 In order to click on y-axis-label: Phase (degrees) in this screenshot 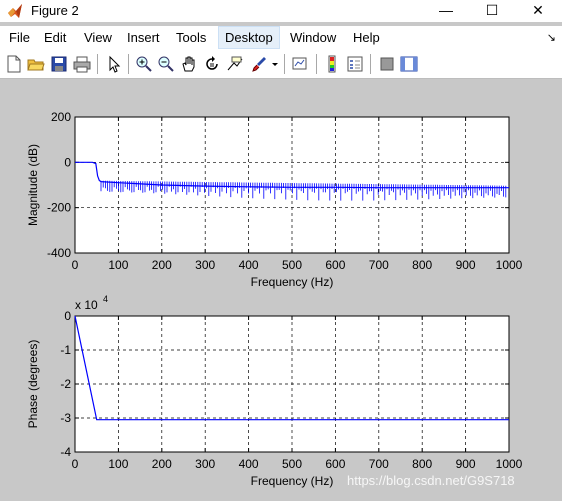, I will do `click(33, 384)`.